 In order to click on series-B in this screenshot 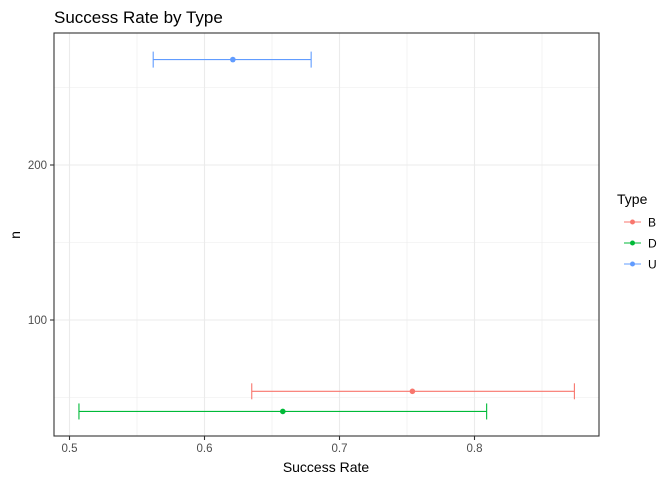, I will do `click(413, 391)`.